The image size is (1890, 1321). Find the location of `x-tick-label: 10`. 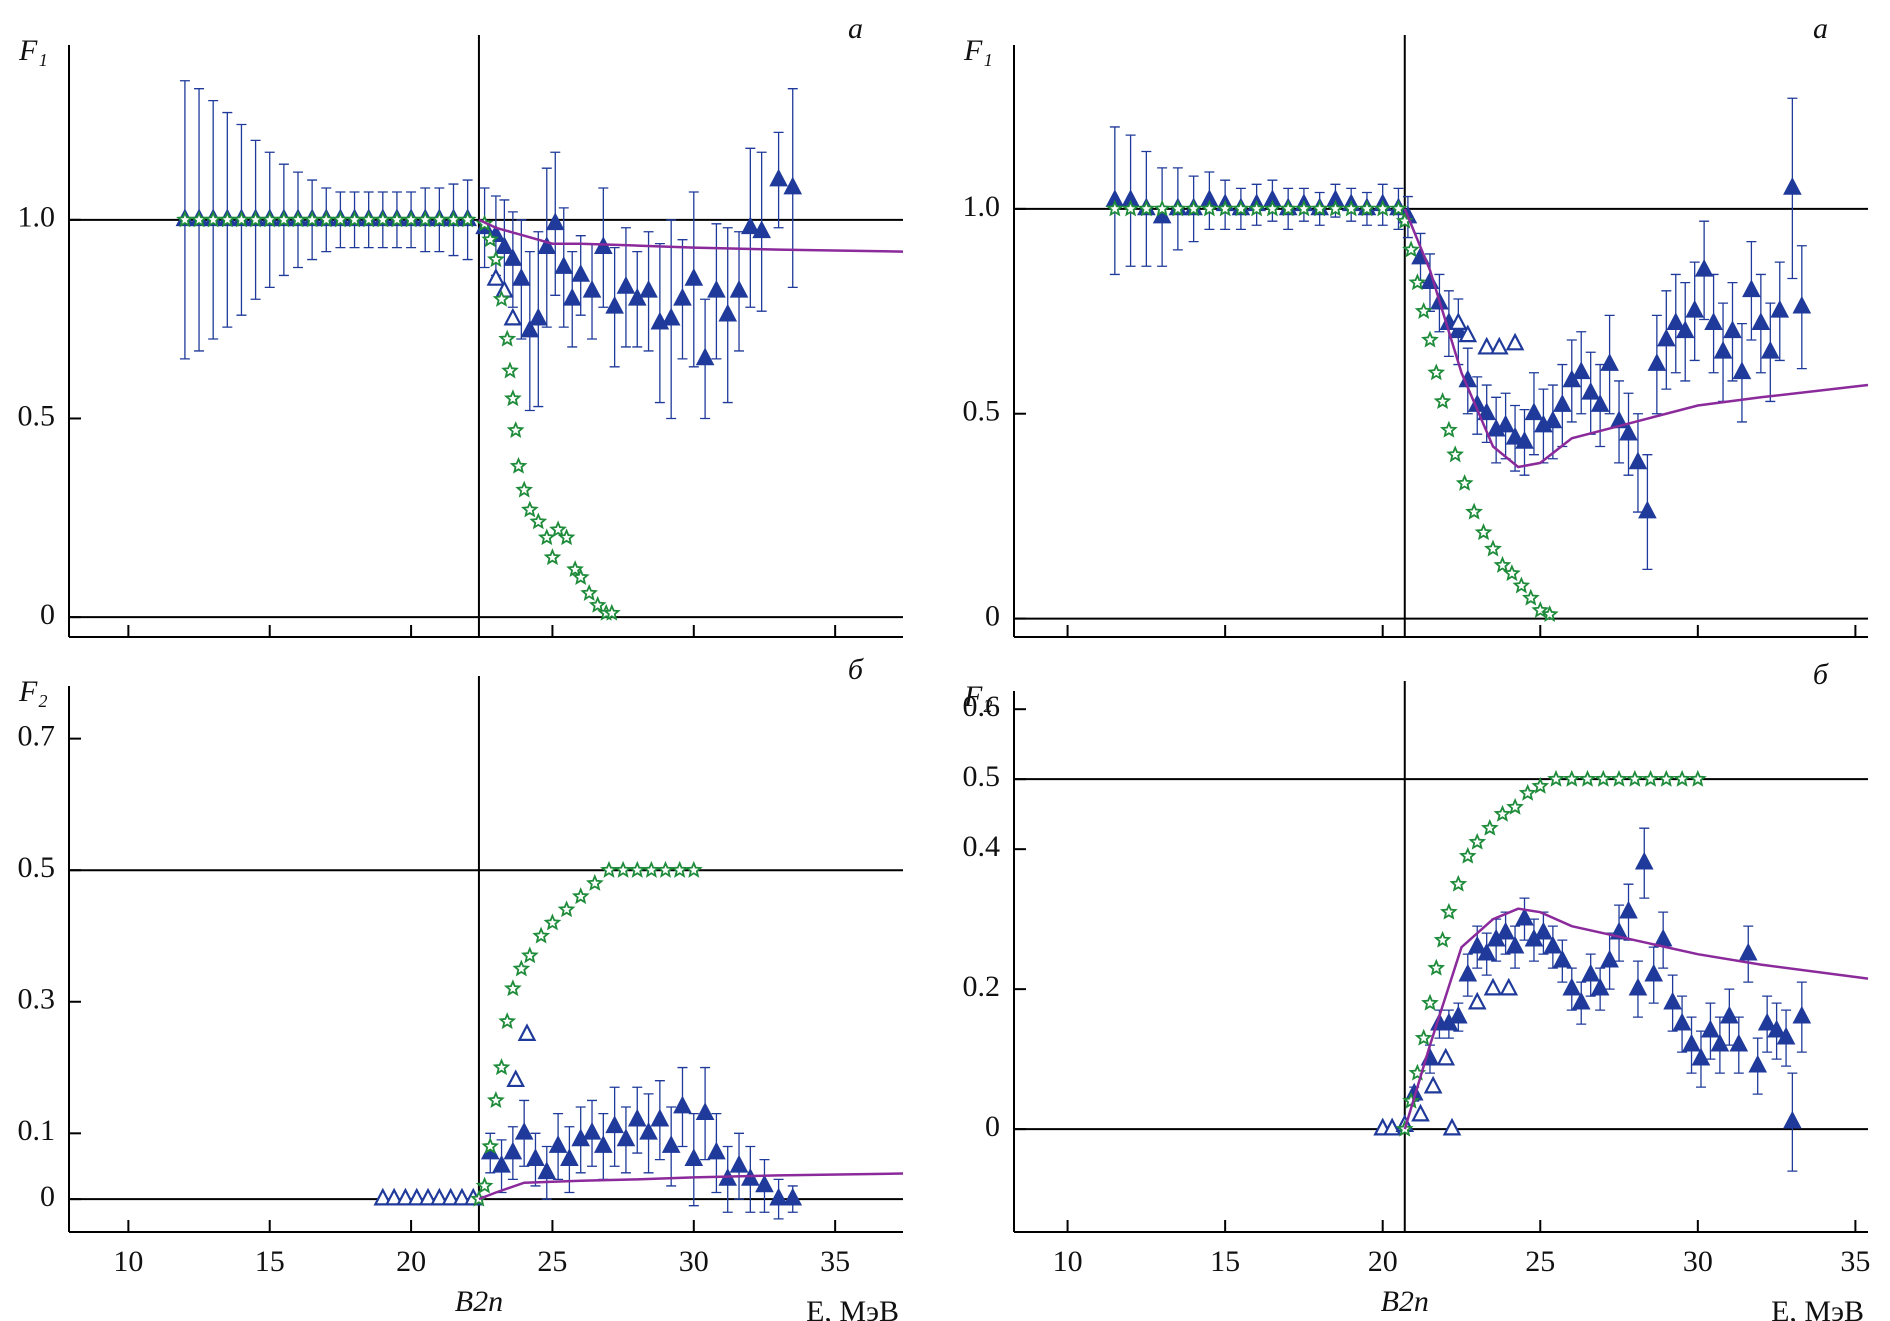

x-tick-label: 10 is located at coordinates (1068, 1261).